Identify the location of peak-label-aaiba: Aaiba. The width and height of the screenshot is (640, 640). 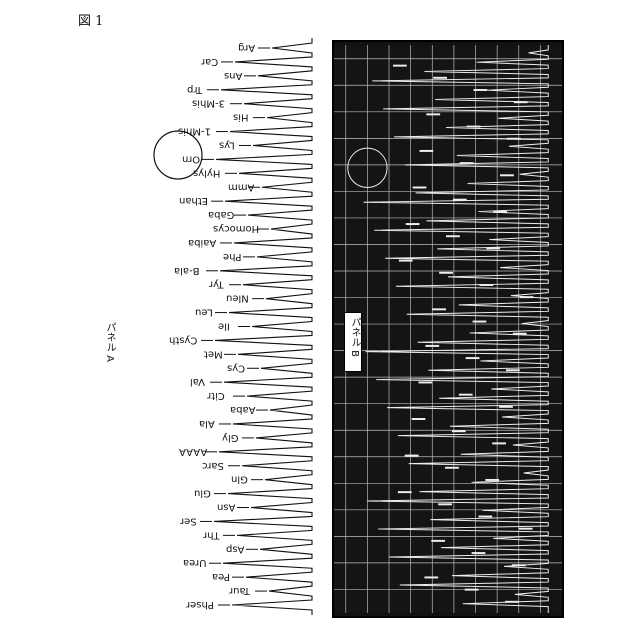
(202, 242).